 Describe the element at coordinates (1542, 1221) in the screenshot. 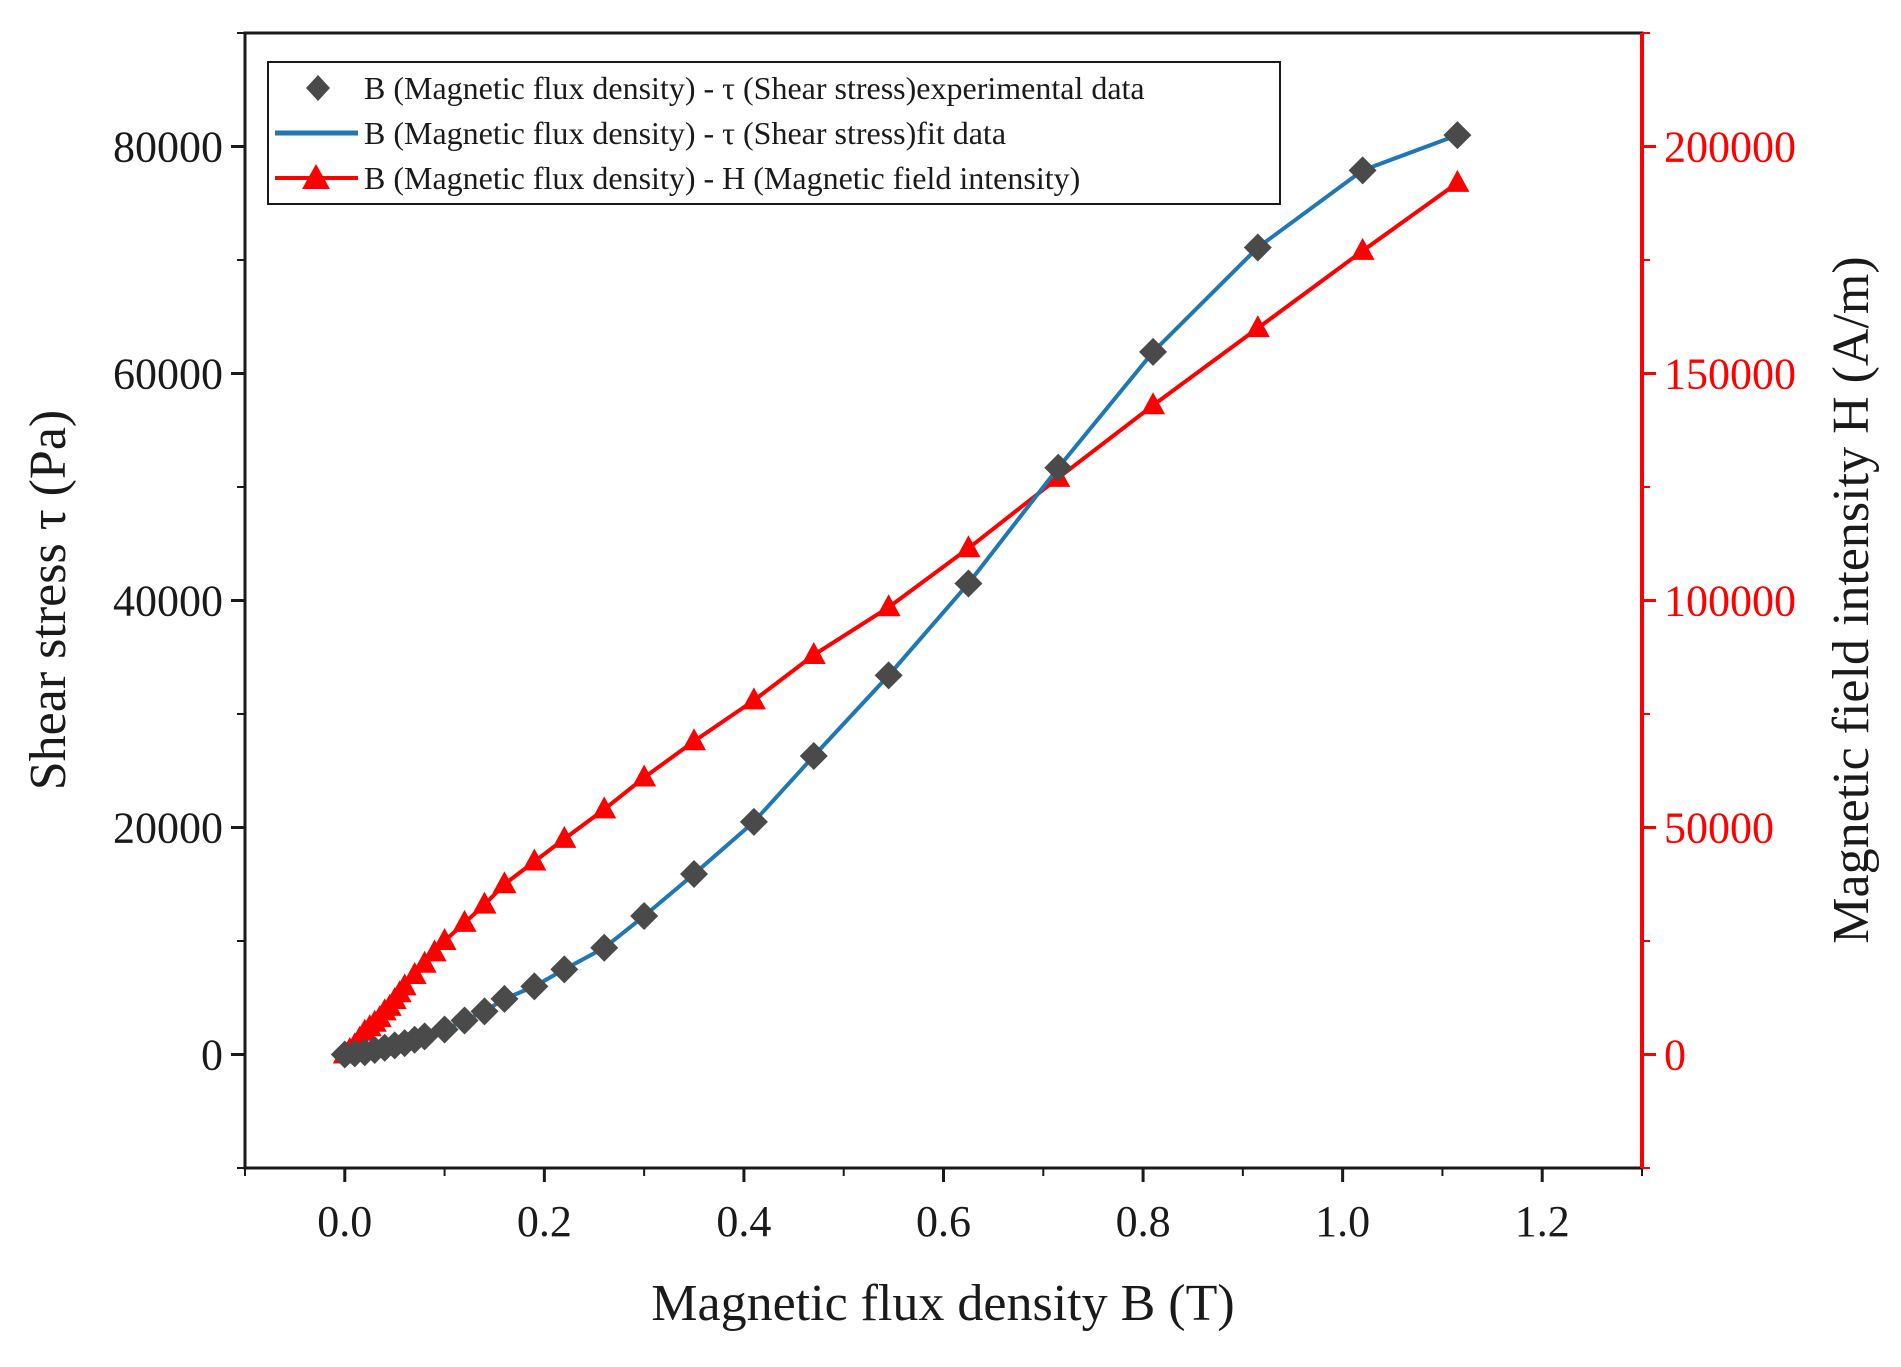

I see `x-tick-label: 1.2` at that location.